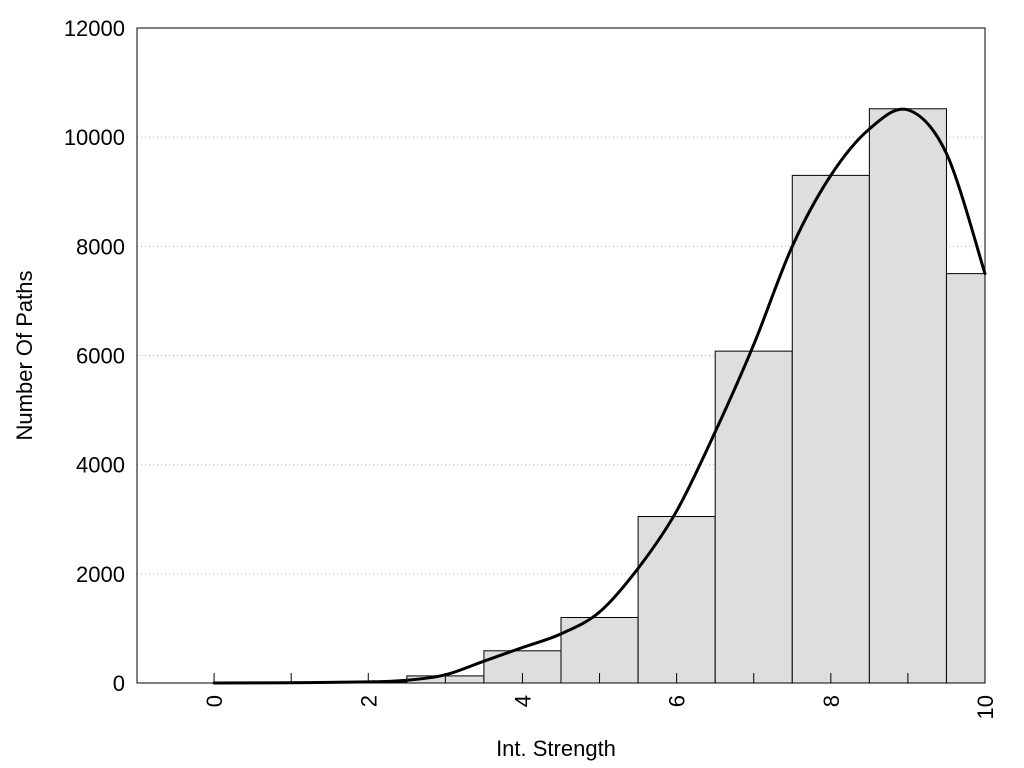 The width and height of the screenshot is (1024, 768). What do you see at coordinates (214, 701) in the screenshot?
I see `x-tick-label: 0` at bounding box center [214, 701].